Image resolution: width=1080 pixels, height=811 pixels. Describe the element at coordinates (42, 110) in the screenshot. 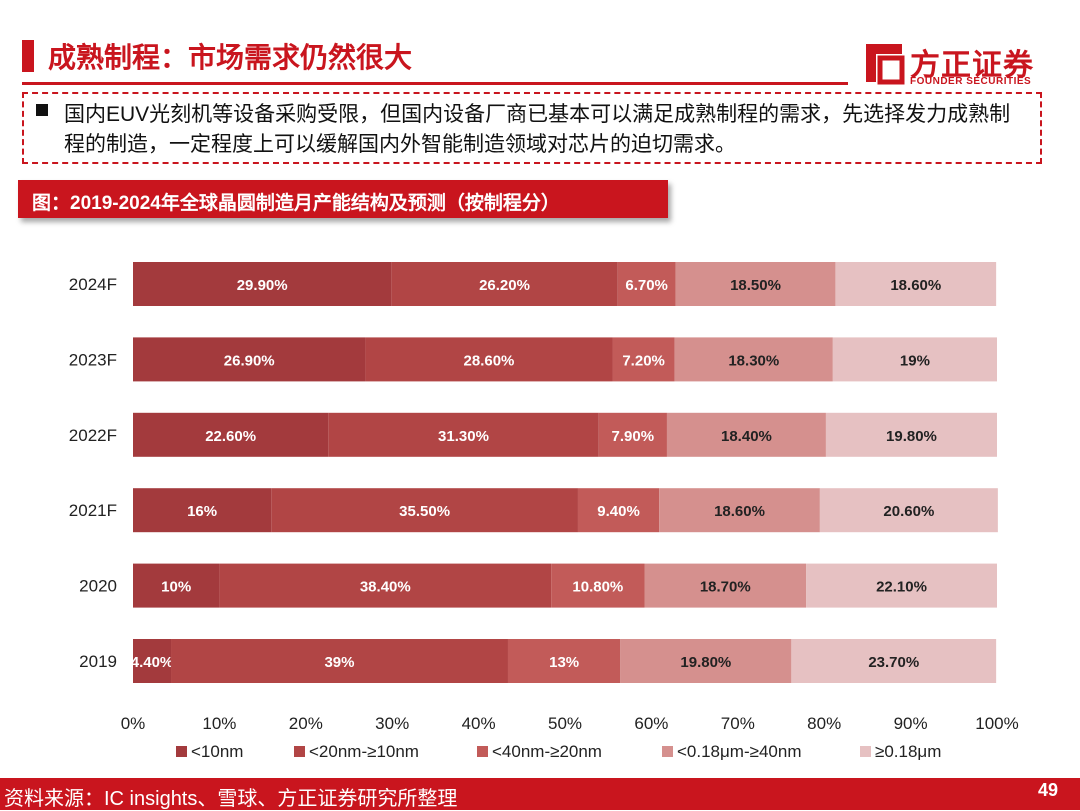

I see `bullet-square-icon` at that location.